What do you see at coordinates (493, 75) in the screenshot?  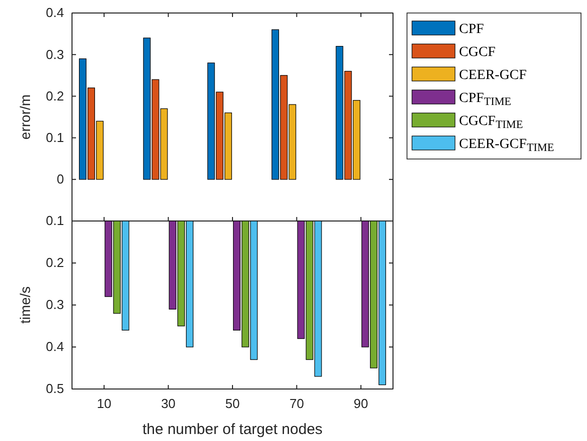 I see `legend-label: CEER-GCF` at bounding box center [493, 75].